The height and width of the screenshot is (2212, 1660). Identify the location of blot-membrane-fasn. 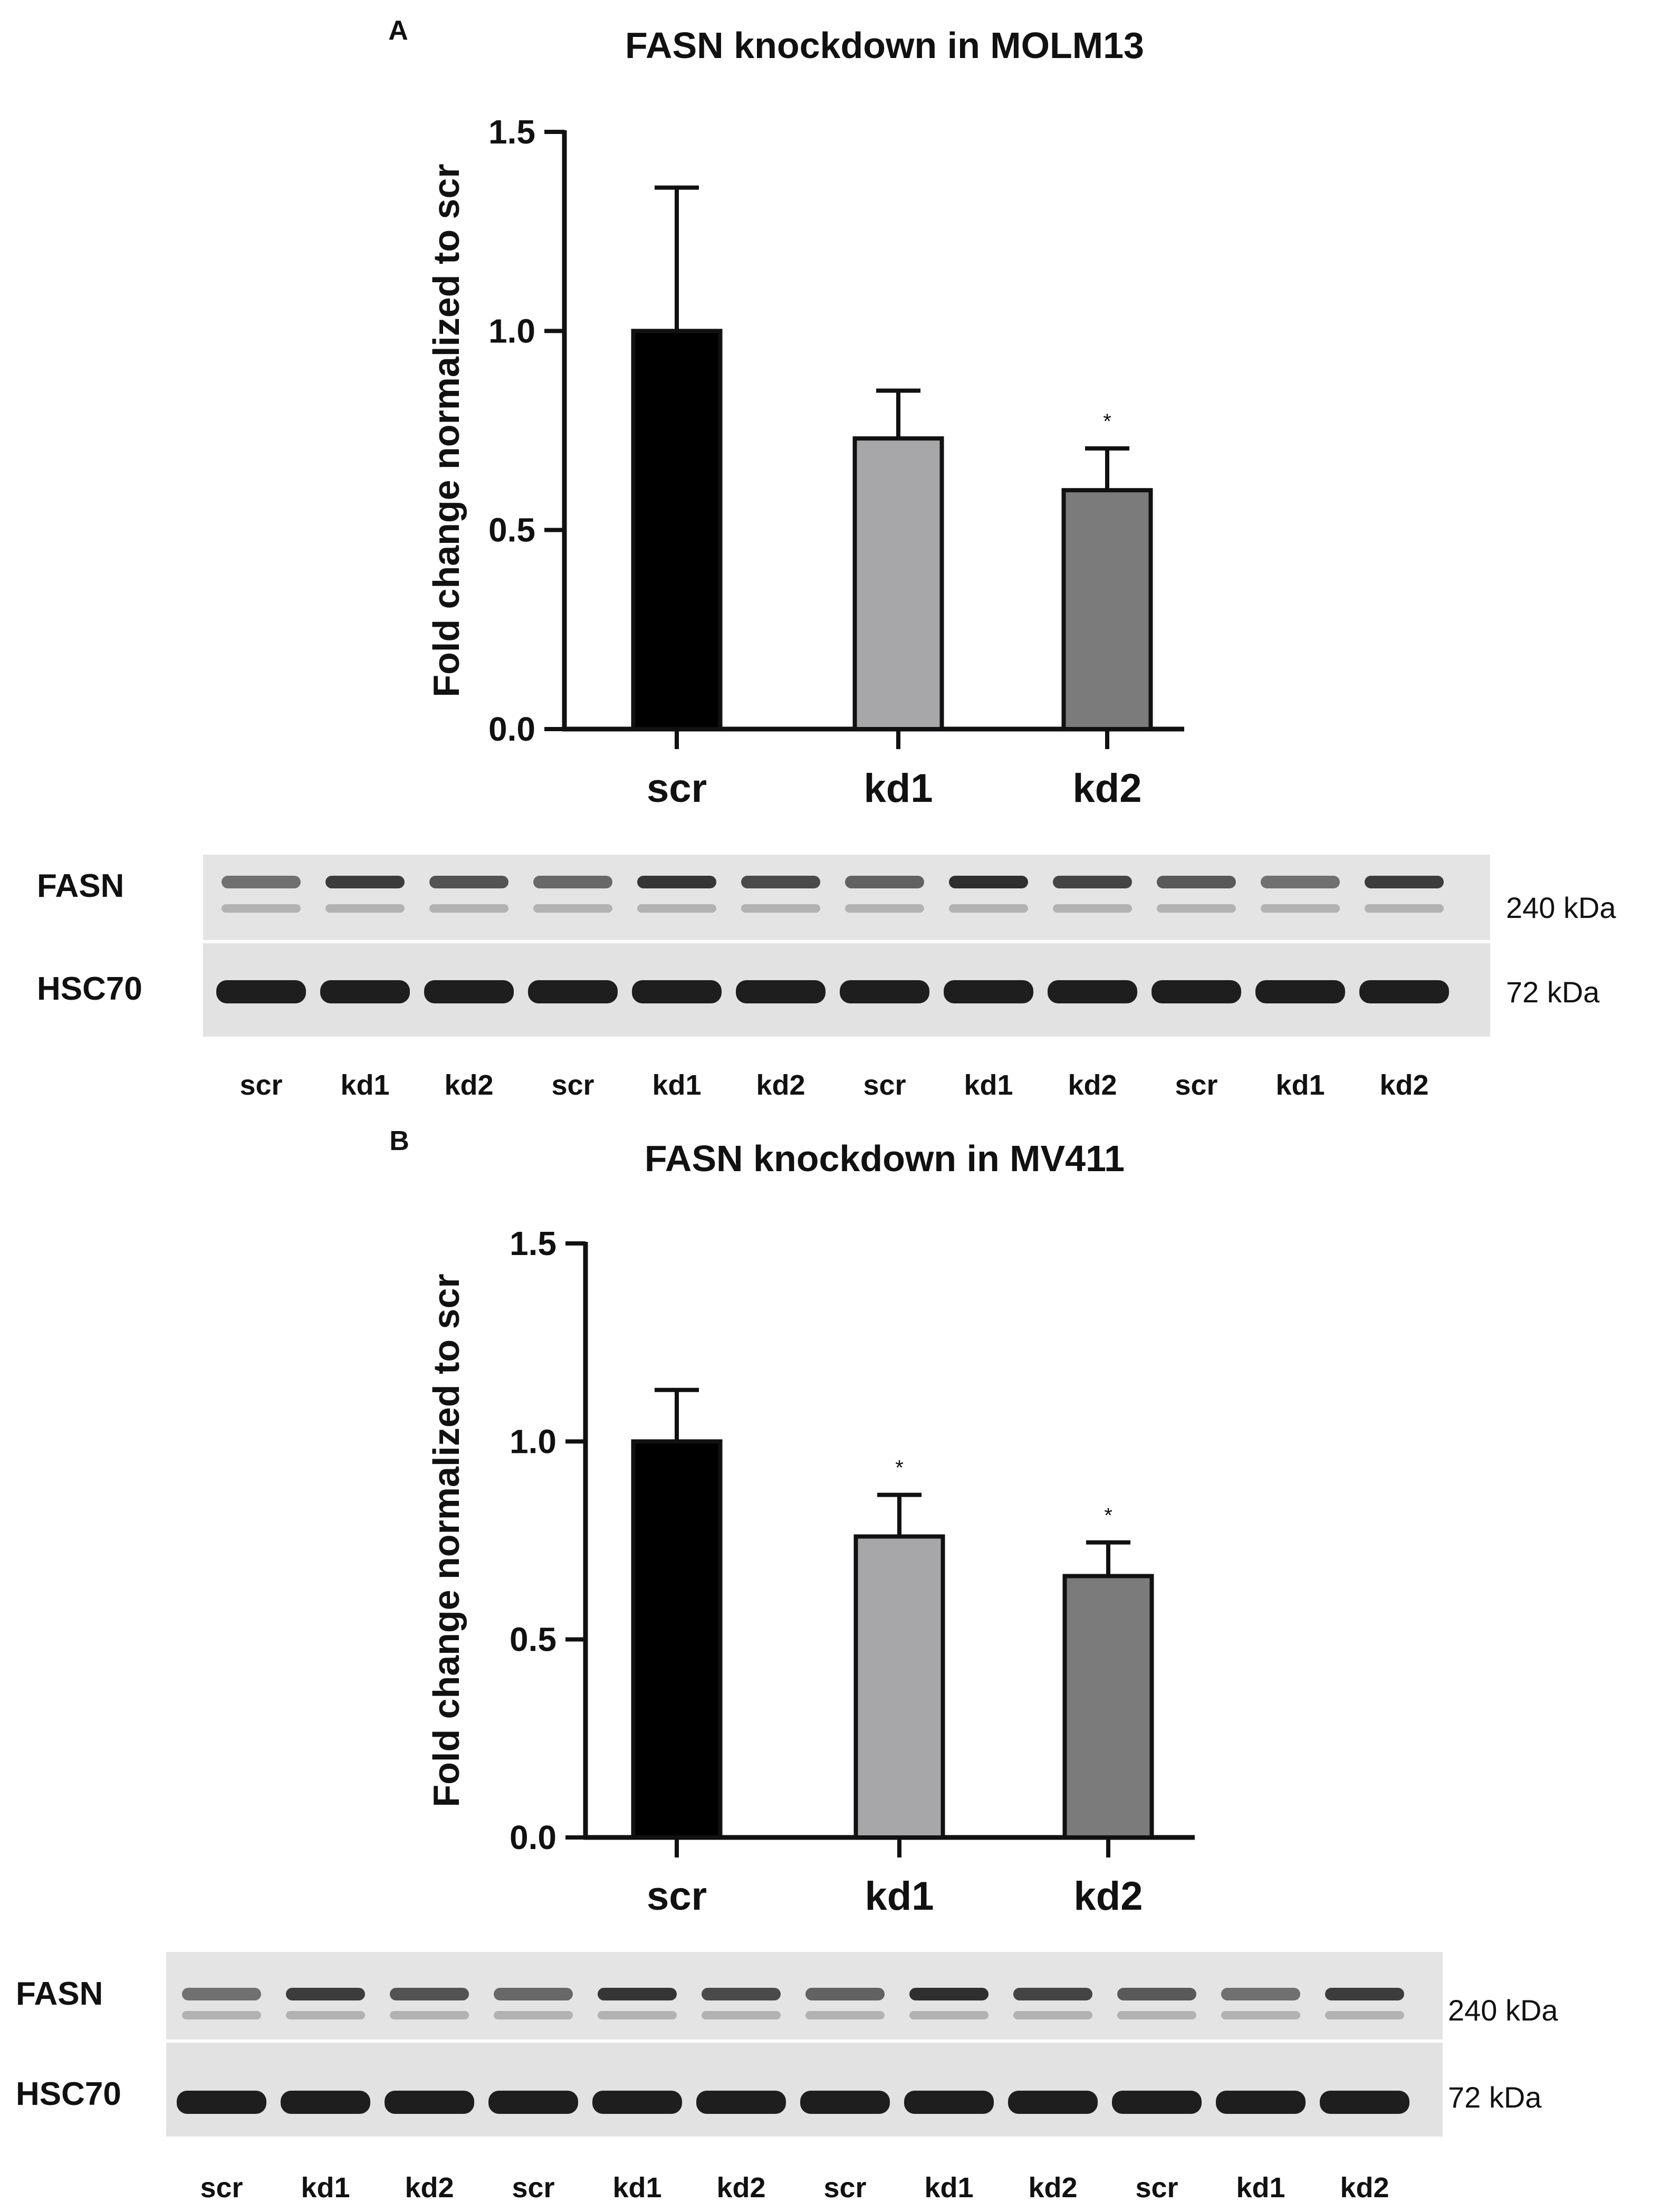
(846, 898).